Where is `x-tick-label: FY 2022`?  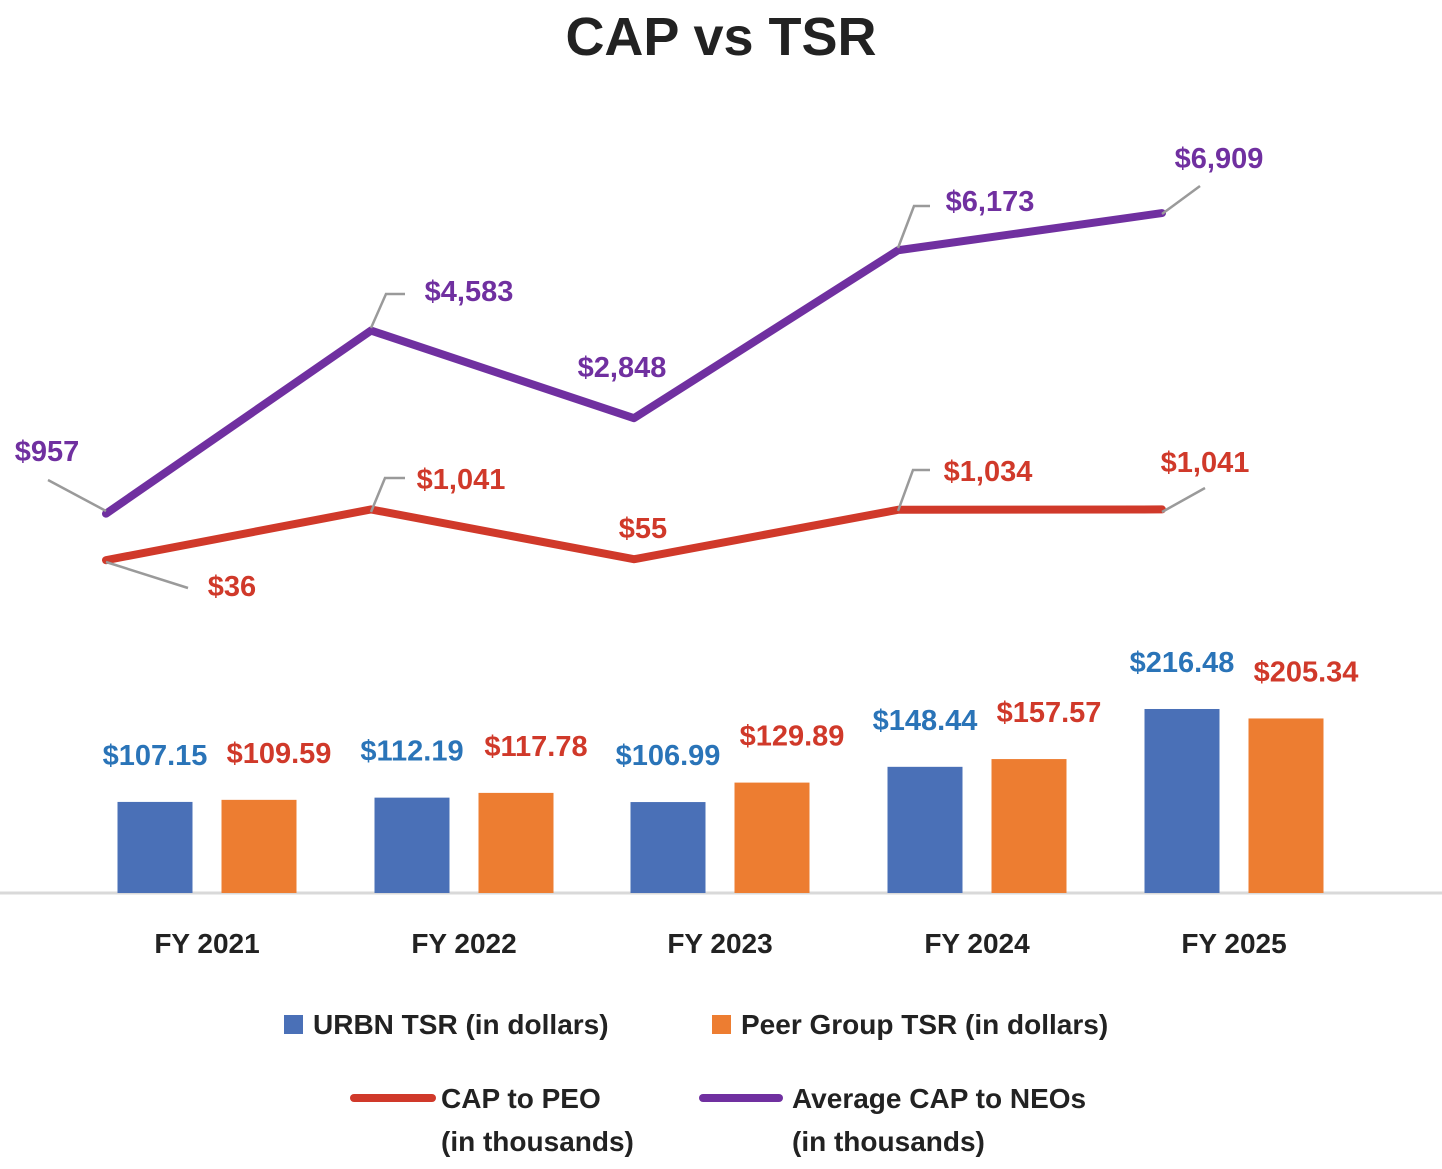
x-tick-label: FY 2022 is located at coordinates (463, 943).